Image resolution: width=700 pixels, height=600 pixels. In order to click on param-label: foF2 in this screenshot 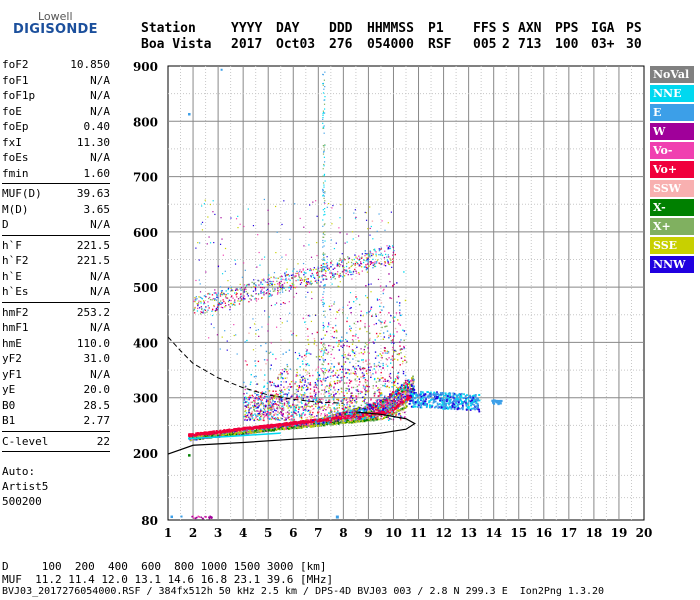, I will do `click(15, 64)`.